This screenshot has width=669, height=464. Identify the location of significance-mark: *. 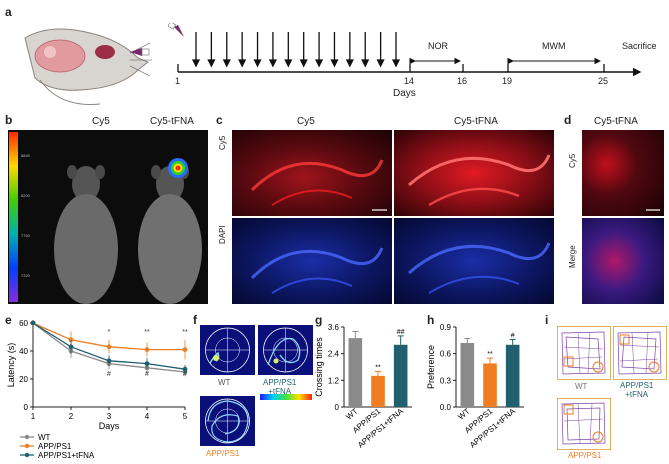
(109, 332).